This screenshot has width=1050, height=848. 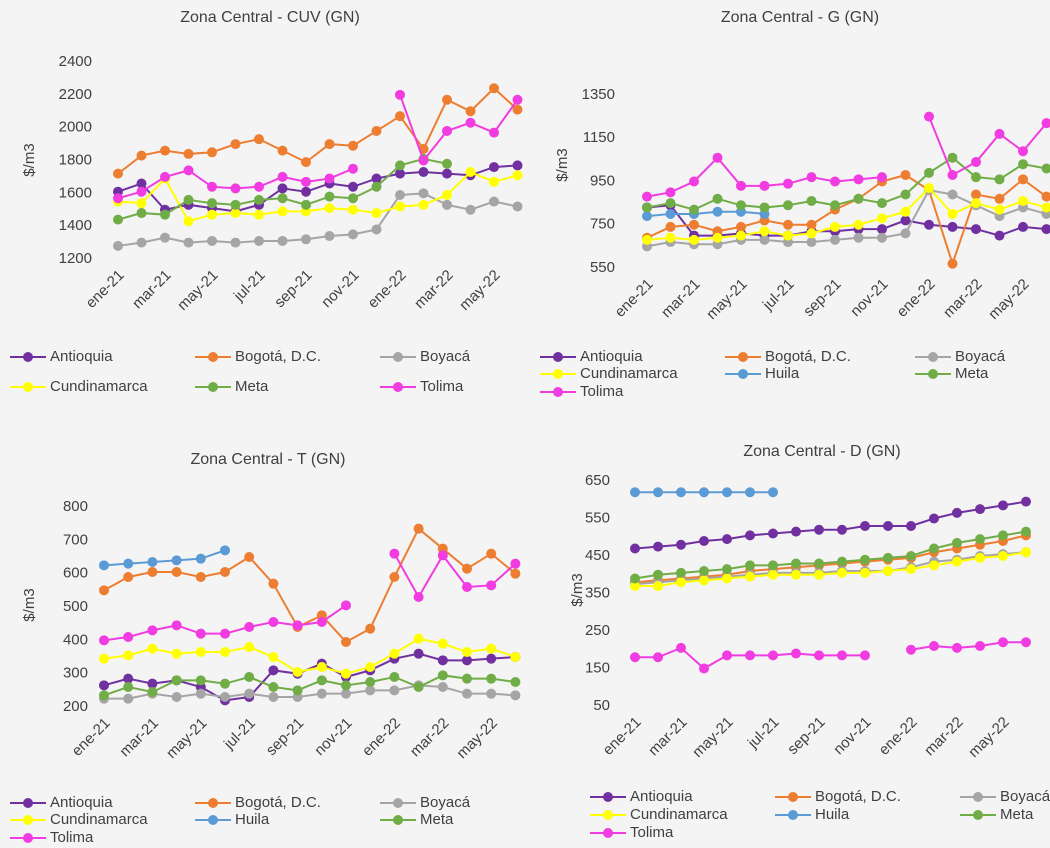 I want to click on legend-label: Meta, so click(x=972, y=373).